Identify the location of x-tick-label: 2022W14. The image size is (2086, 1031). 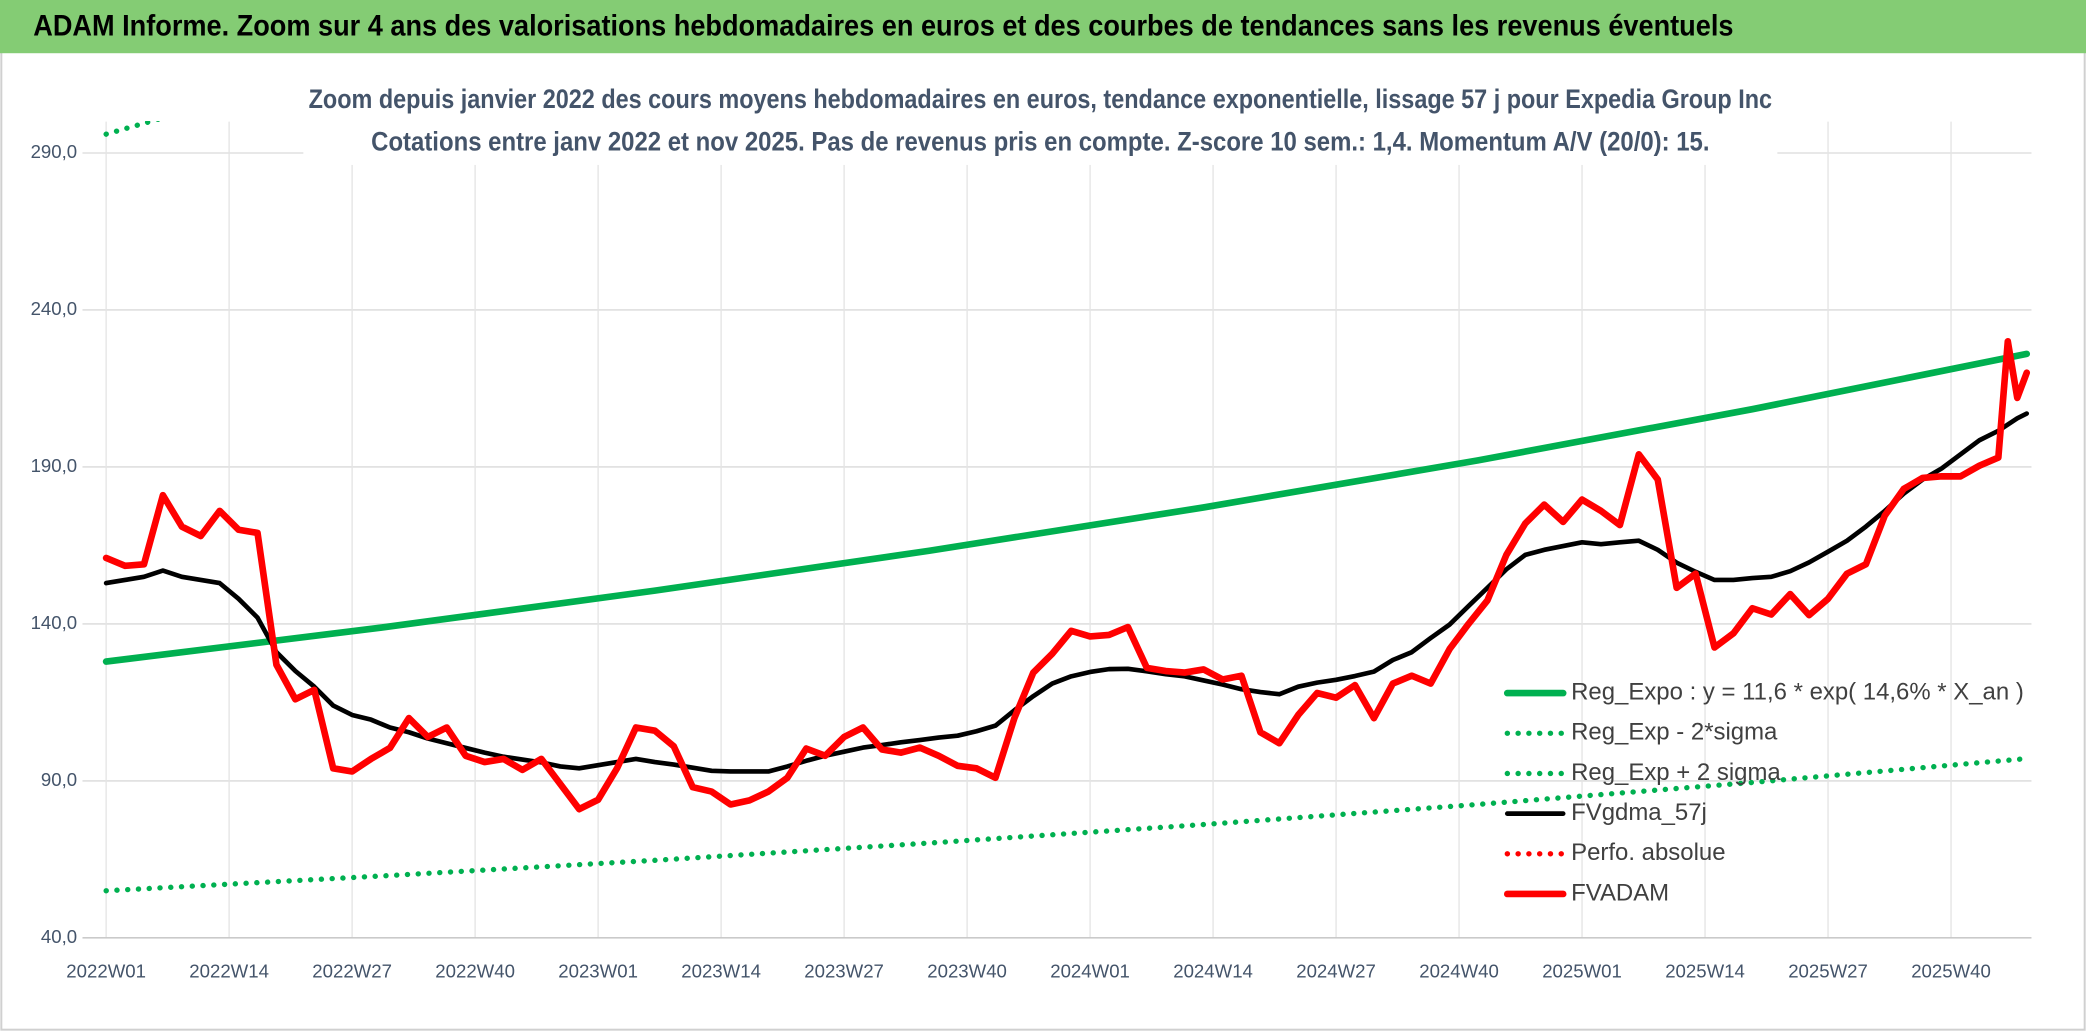
(229, 970).